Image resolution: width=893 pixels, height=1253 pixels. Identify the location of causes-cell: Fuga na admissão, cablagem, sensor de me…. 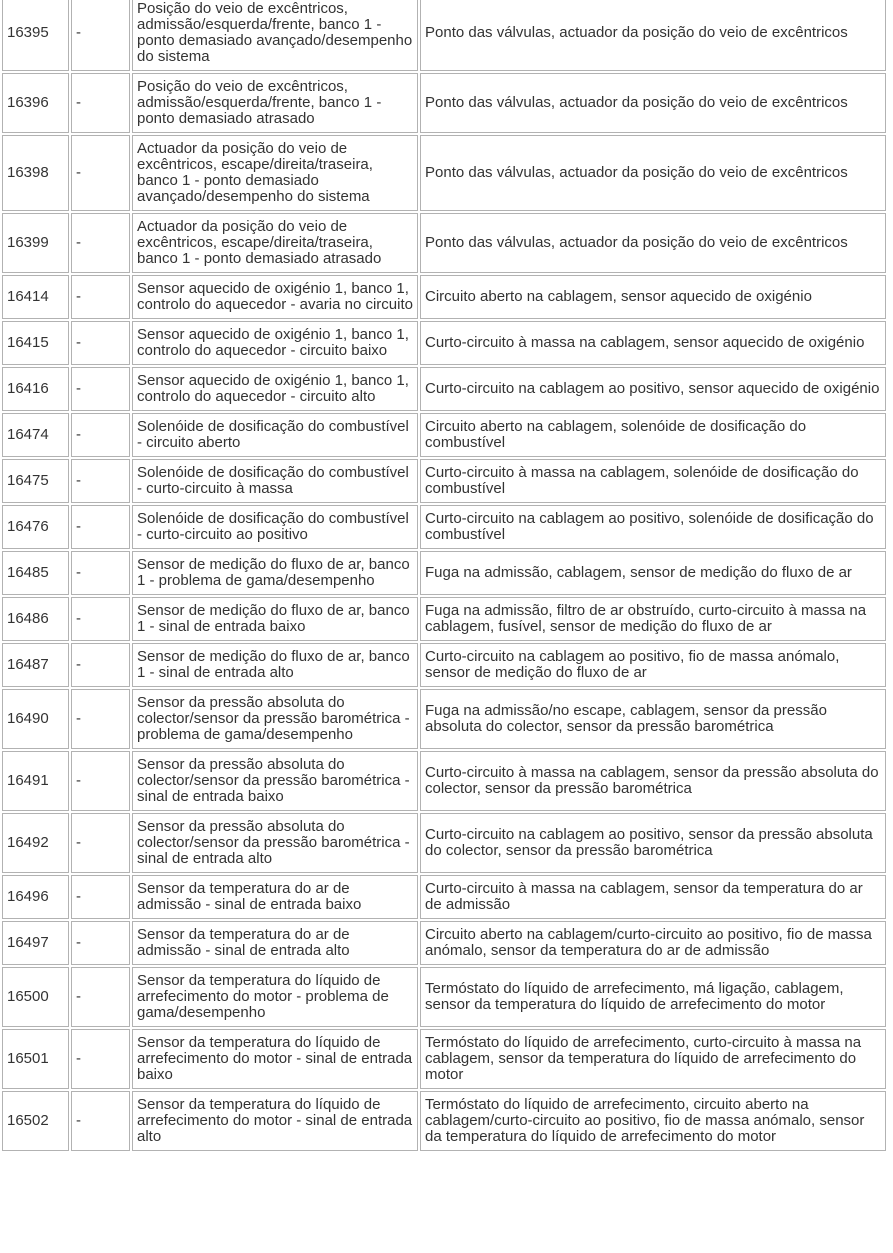
(653, 573).